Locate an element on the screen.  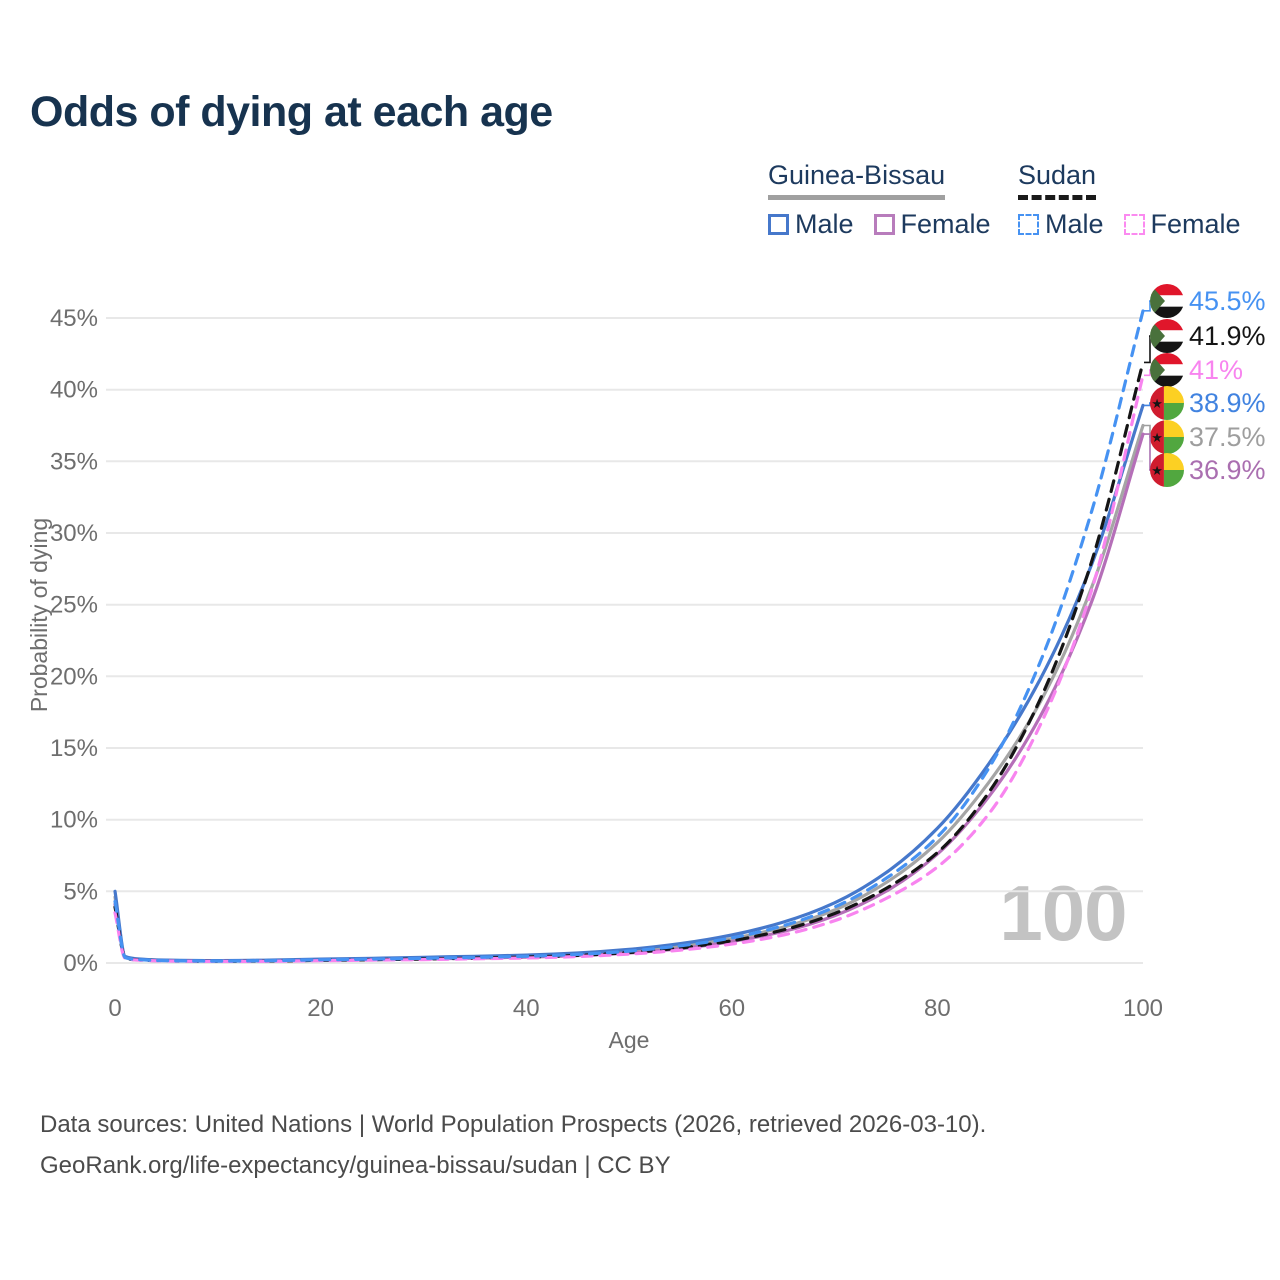
legend-label-sudan-female: Female is located at coordinates (1195, 224).